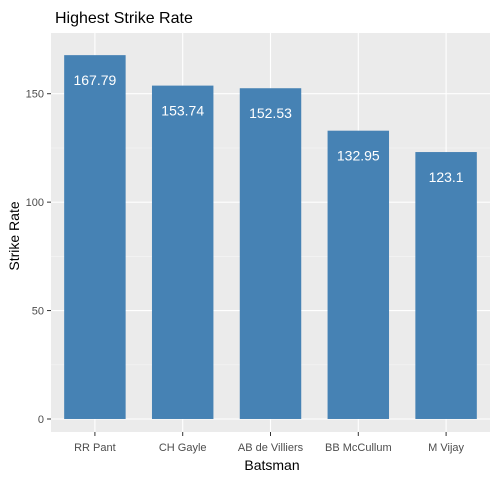  I want to click on y-axis-title: Strike Rate, so click(14, 235).